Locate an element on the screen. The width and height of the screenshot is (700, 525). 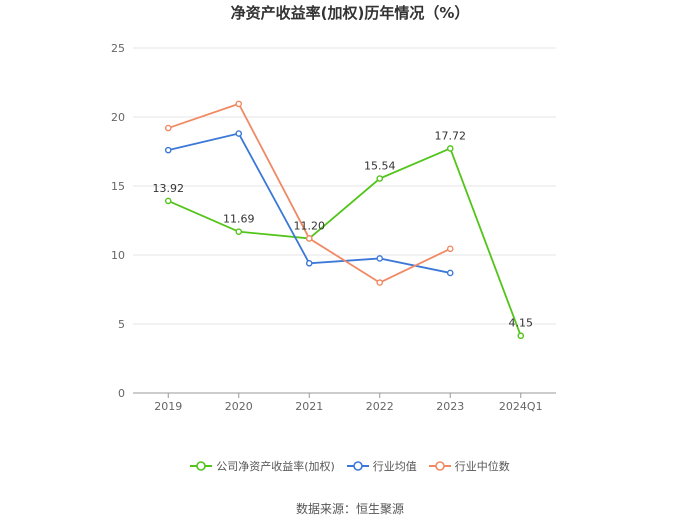
legend-item-0: 公司净资产收益率(加权) is located at coordinates (262, 466).